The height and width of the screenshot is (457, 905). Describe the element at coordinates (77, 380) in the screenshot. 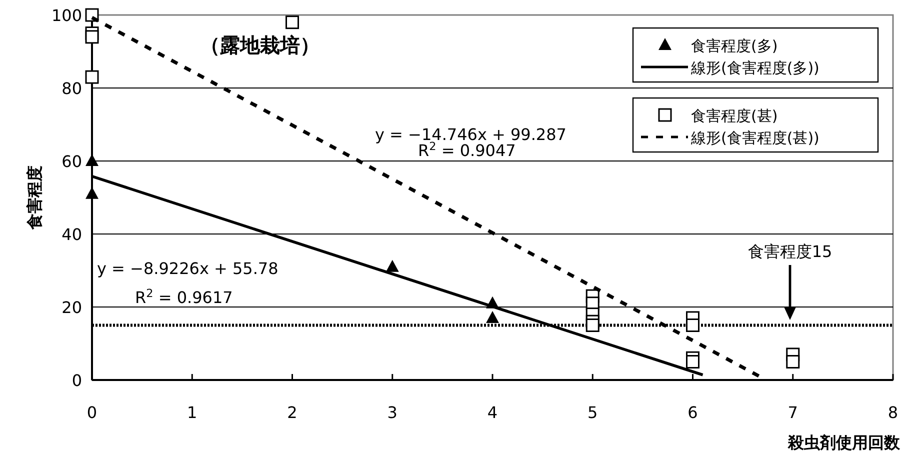

I see `y-tick-label: 0` at that location.